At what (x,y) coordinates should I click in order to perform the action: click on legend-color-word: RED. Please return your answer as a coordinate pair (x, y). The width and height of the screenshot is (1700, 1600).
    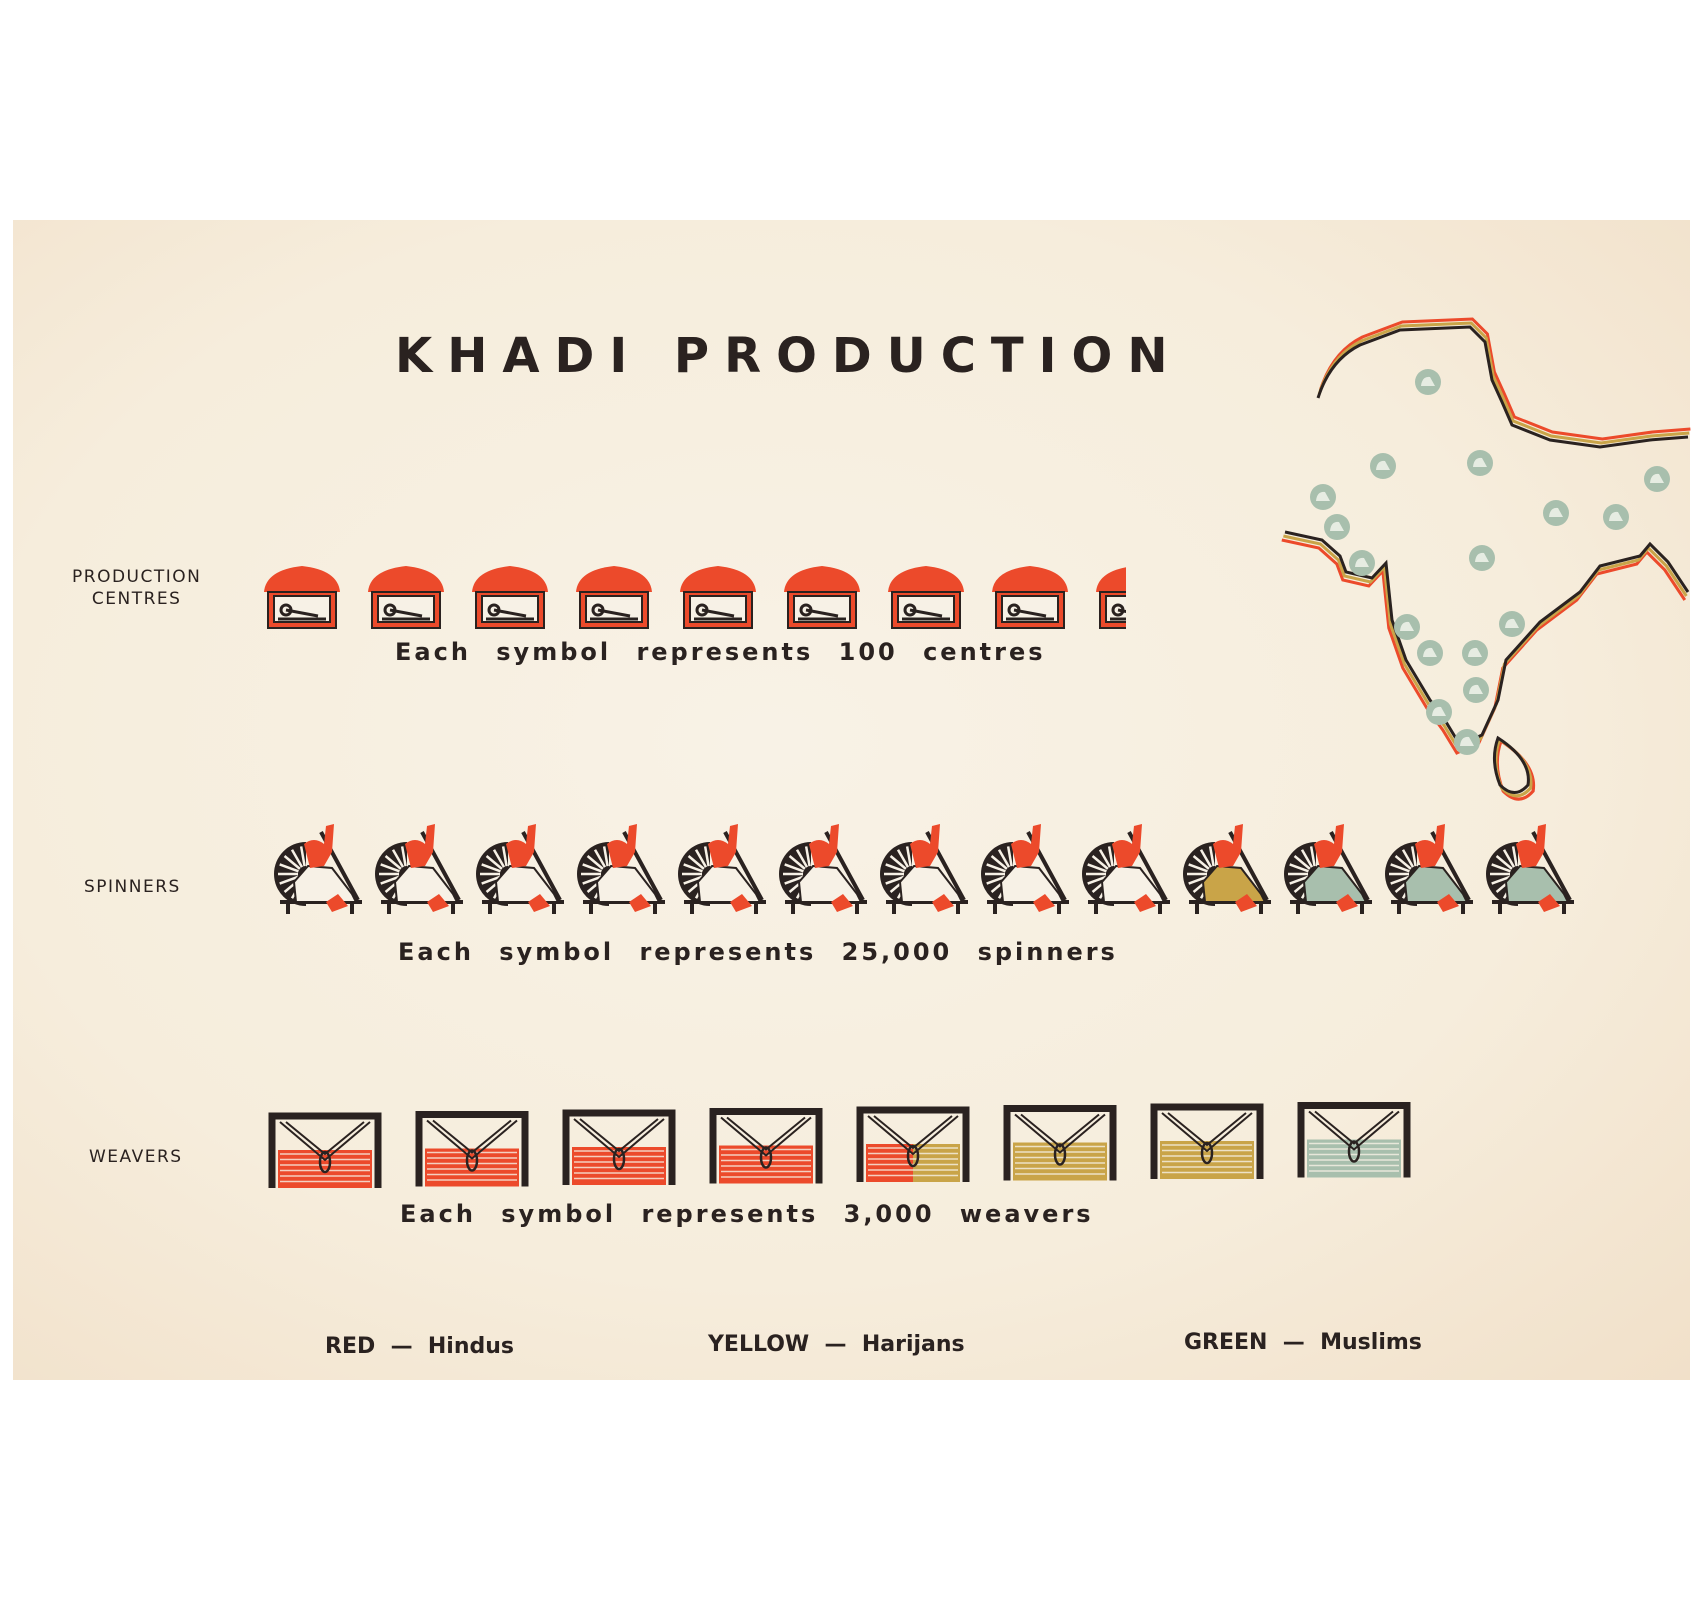
    Looking at the image, I should click on (350, 1346).